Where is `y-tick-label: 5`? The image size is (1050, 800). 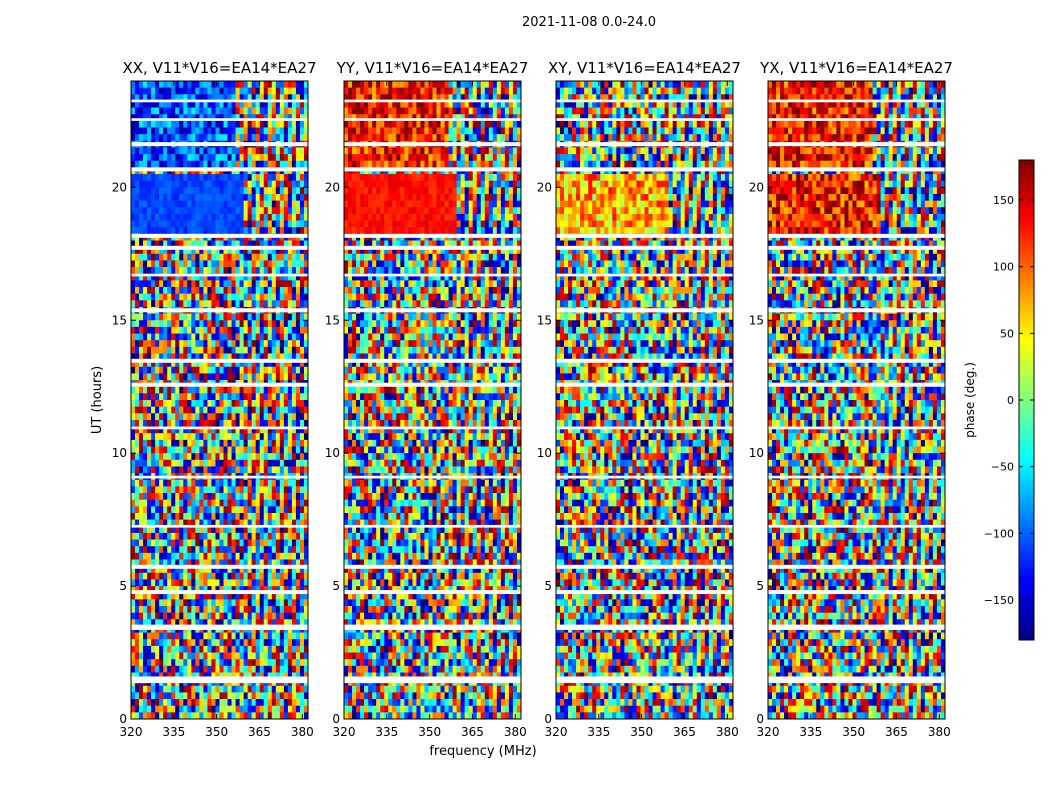
y-tick-label: 5 is located at coordinates (123, 586).